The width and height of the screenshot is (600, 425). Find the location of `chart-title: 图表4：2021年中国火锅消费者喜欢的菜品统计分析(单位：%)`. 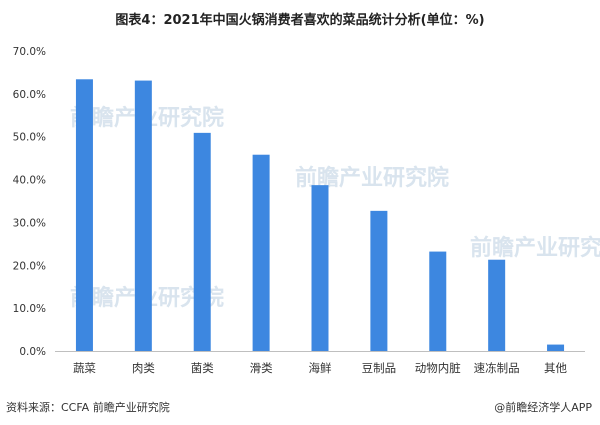

chart-title: 图表4：2021年中国火锅消费者喜欢的菜品统计分析(单位：%) is located at coordinates (300, 20).